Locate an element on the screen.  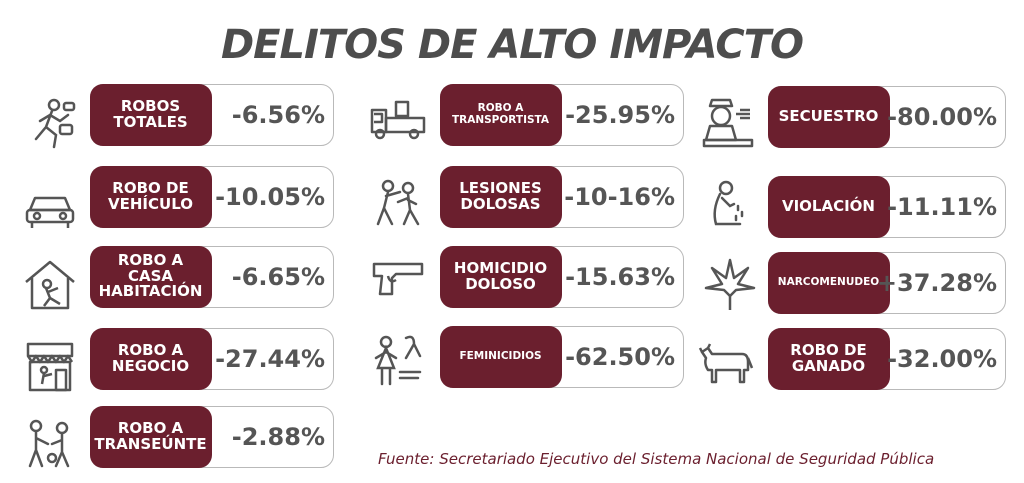
crime-change-value: -10.05% is located at coordinates (270, 196).